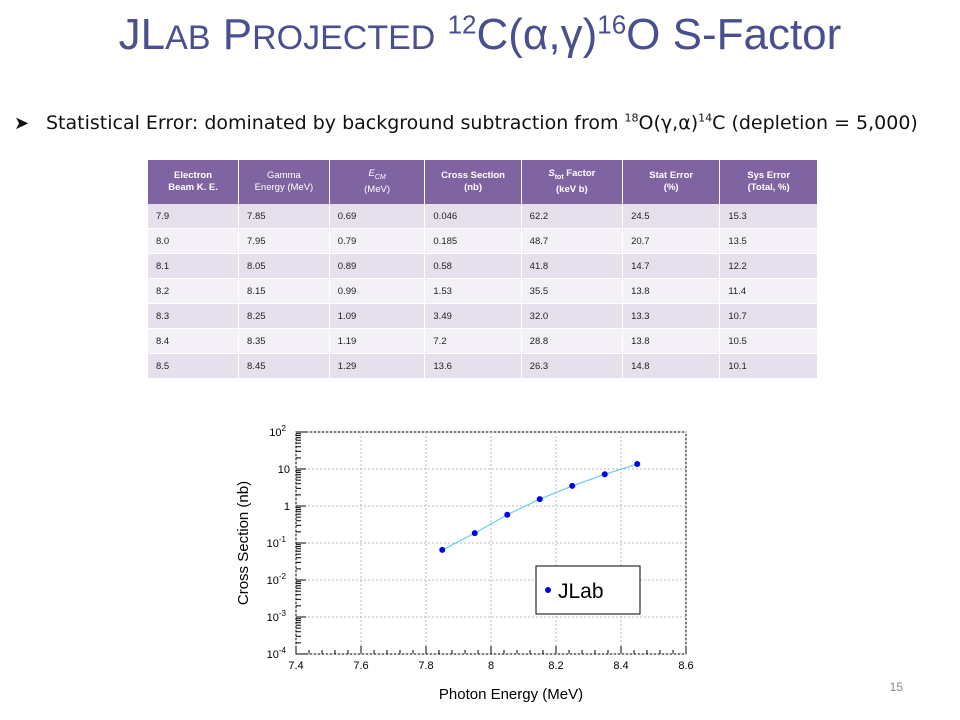 The width and height of the screenshot is (960, 720). I want to click on header-text: (Total, %), so click(768, 187).